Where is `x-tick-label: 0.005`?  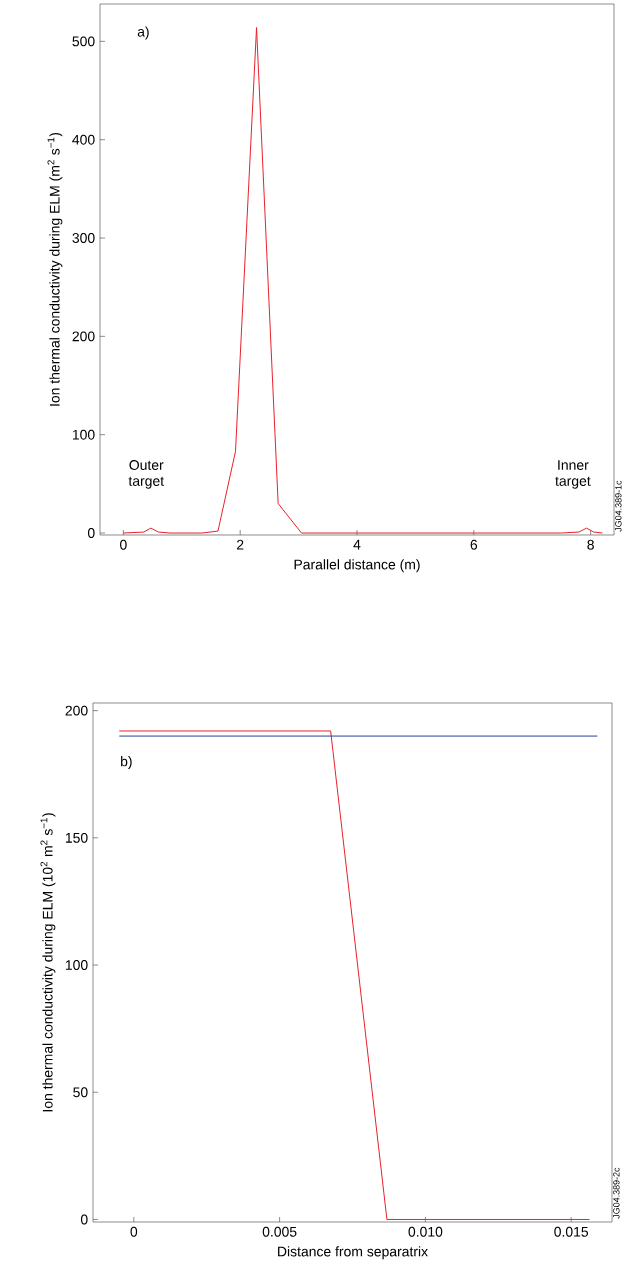 x-tick-label: 0.005 is located at coordinates (279, 1231).